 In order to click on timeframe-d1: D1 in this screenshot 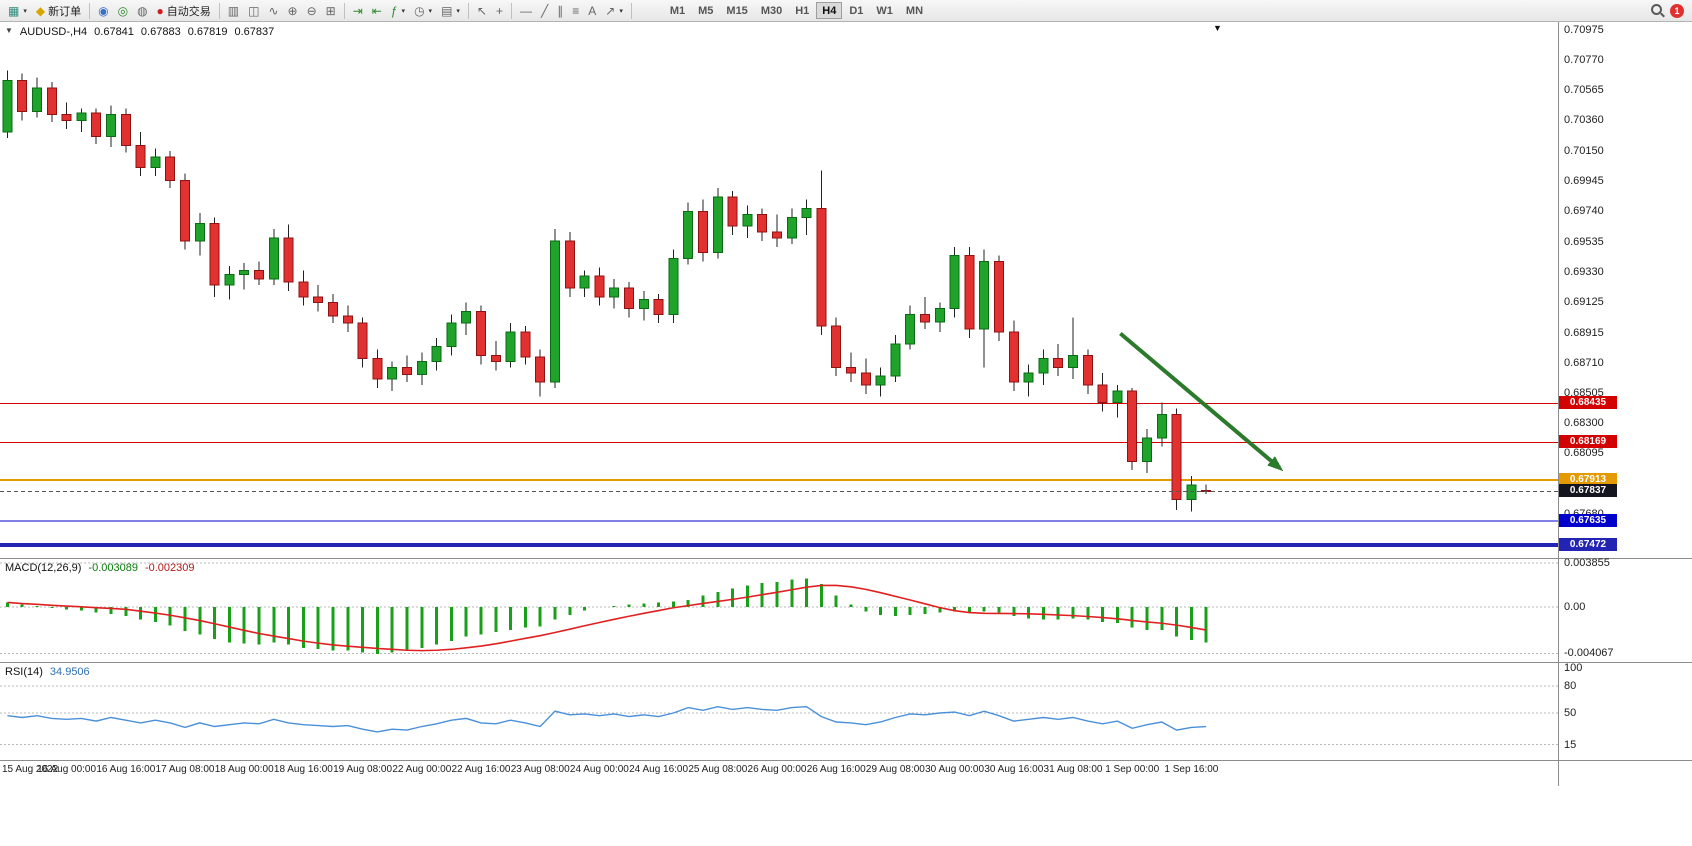, I will do `click(856, 10)`.